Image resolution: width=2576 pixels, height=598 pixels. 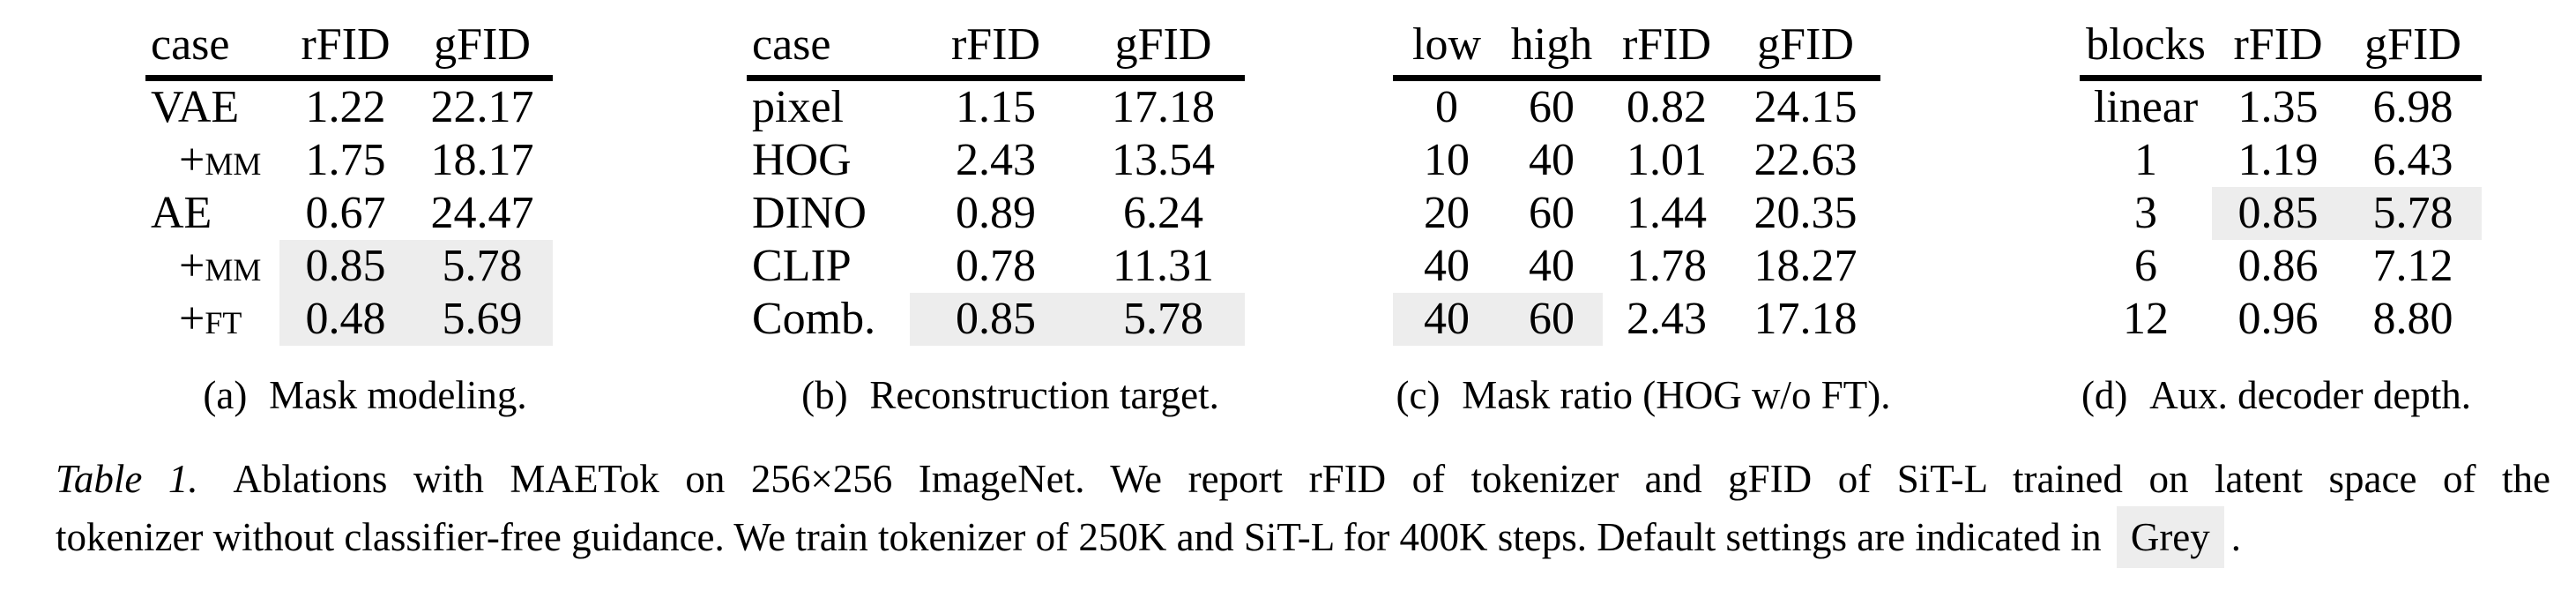 I want to click on table-row: Comb. 0.85 5.78, so click(x=996, y=319).